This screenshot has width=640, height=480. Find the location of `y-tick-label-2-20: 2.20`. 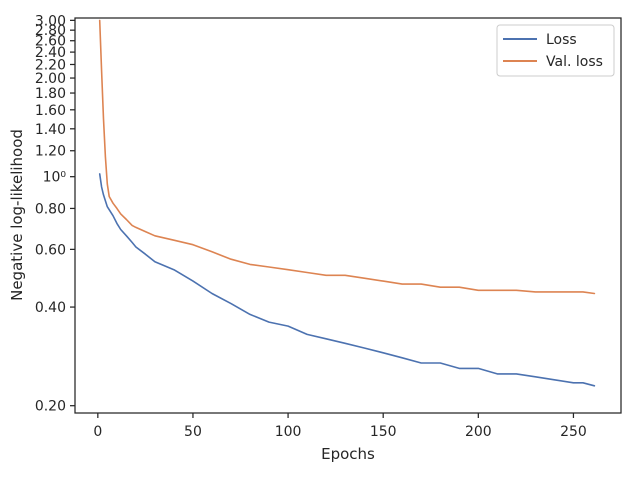

y-tick-label-2-20: 2.20 is located at coordinates (50, 65).